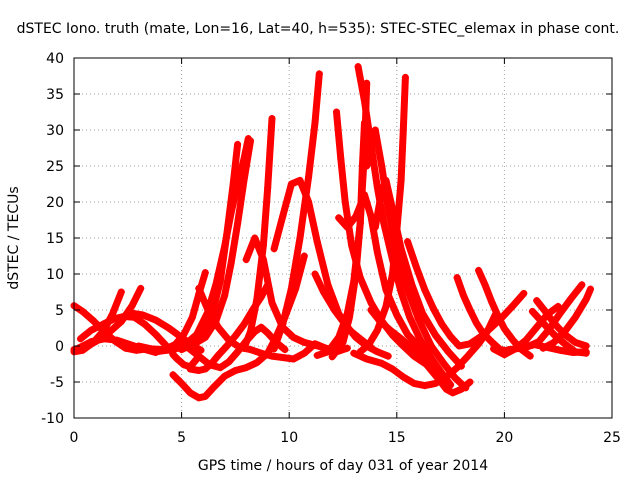 The height and width of the screenshot is (480, 640). What do you see at coordinates (74, 438) in the screenshot?
I see `x-tick-label: 0` at bounding box center [74, 438].